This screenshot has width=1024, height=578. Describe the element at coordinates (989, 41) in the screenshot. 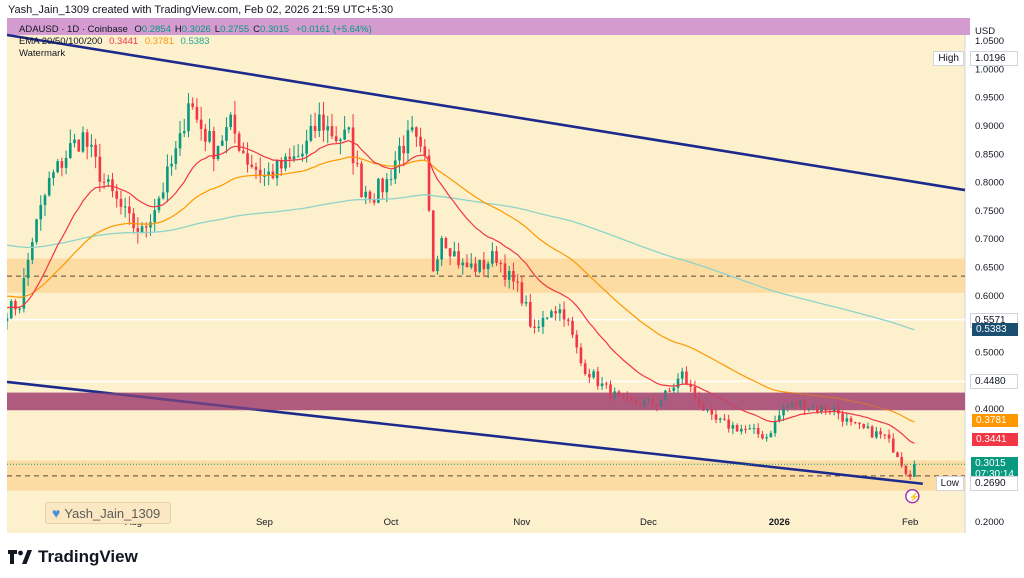

I see `y-tick-label: 1.0500` at that location.